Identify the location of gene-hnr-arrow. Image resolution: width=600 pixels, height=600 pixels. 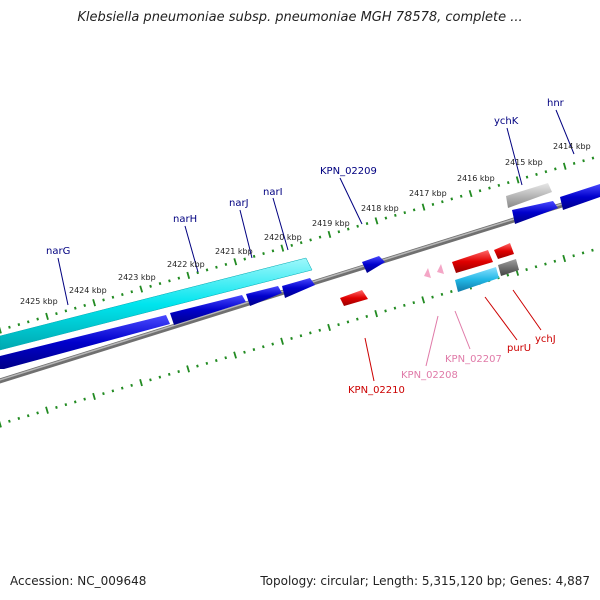
(580, 197).